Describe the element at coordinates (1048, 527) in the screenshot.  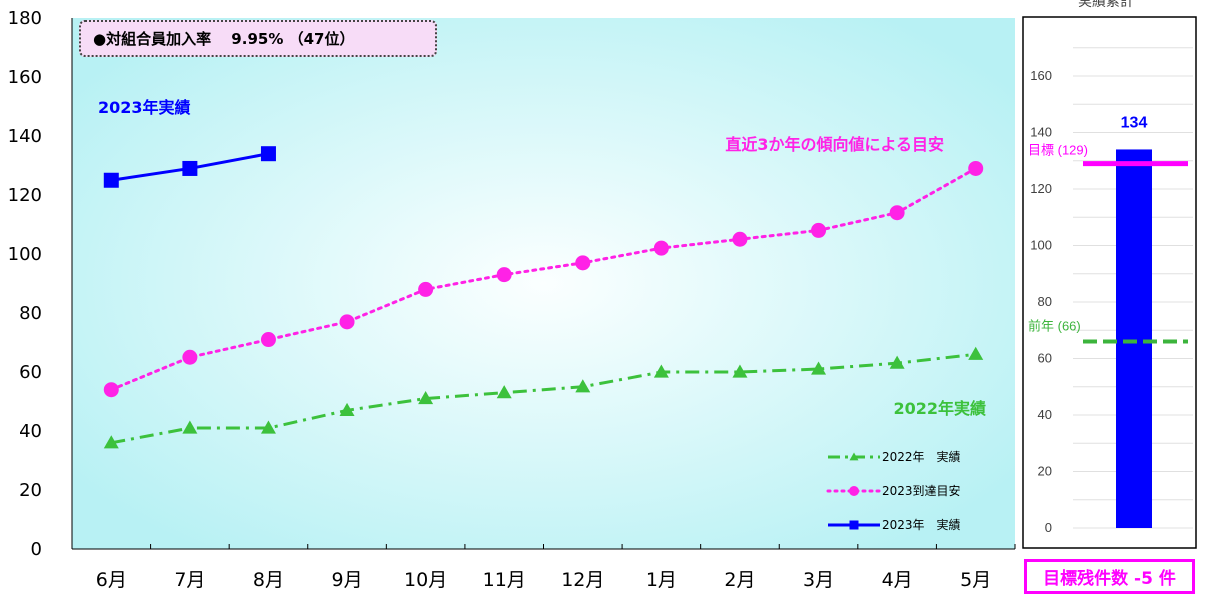
I see `side-y-tick-label: 0` at that location.